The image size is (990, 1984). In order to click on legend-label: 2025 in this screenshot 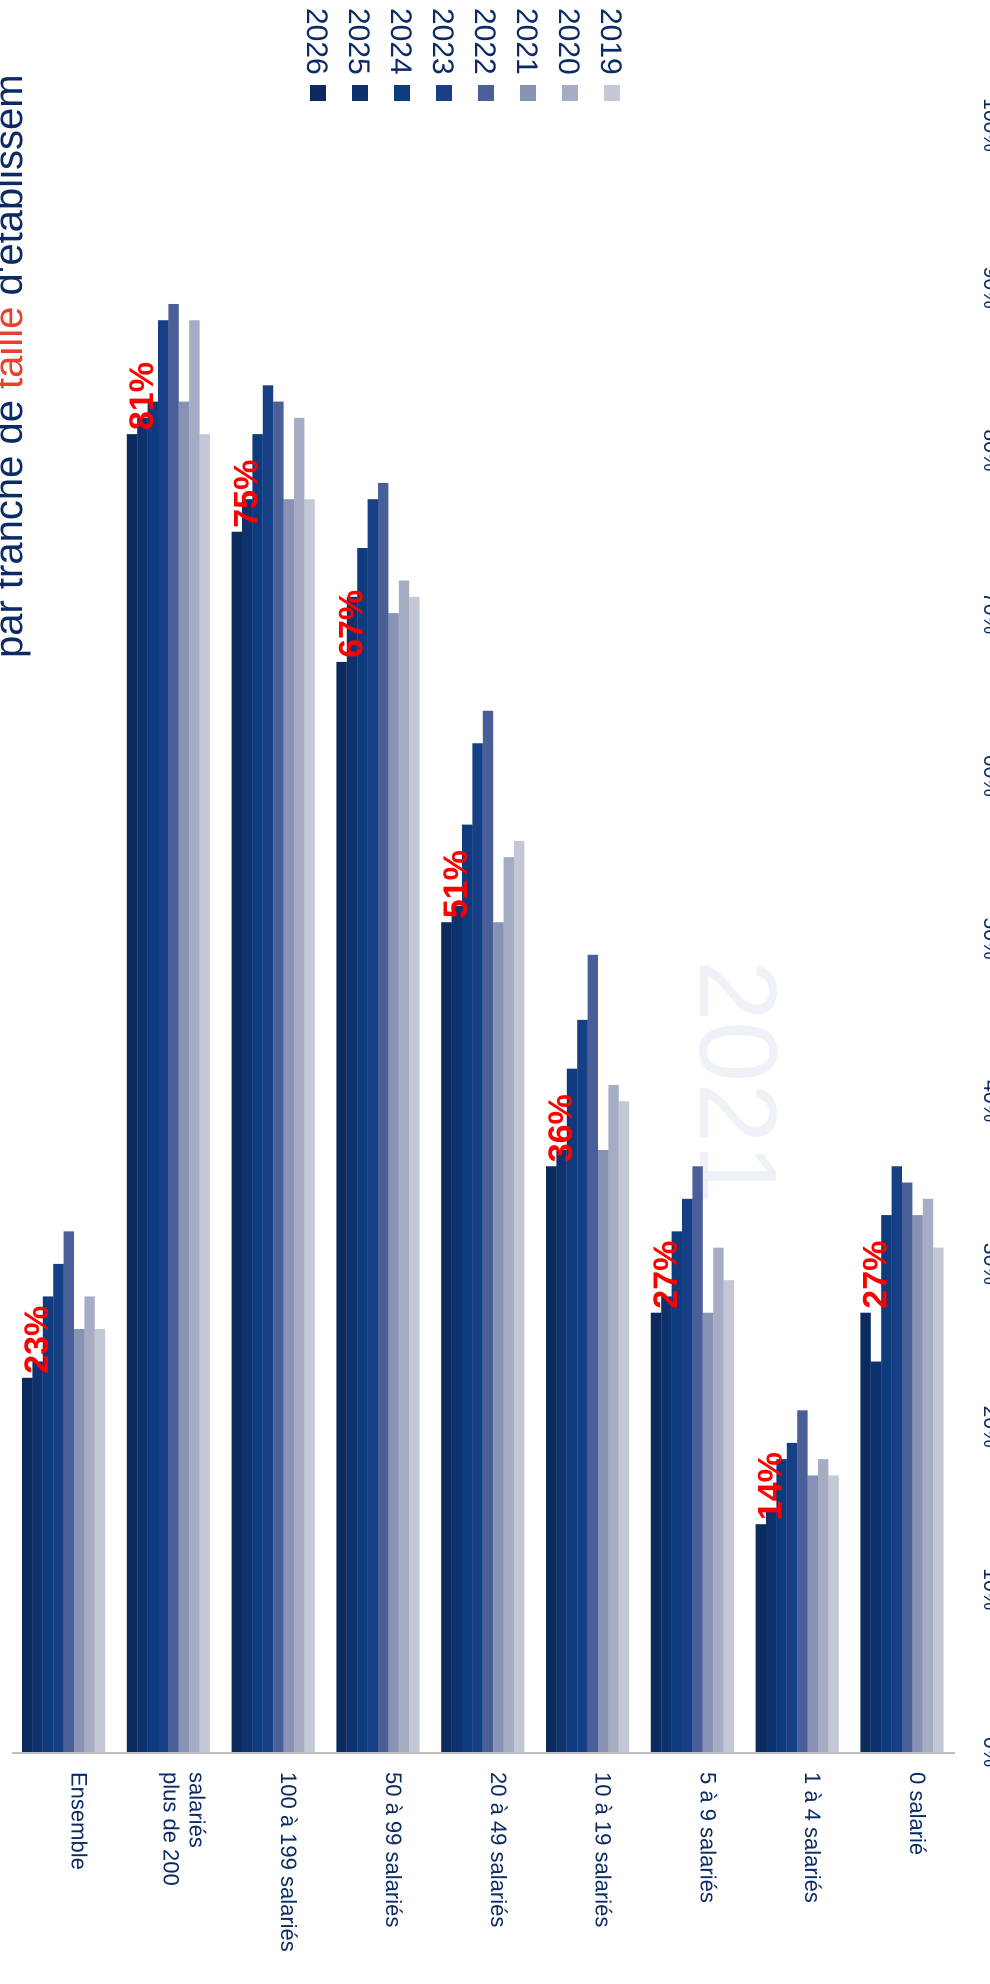, I will do `click(358, 41)`.